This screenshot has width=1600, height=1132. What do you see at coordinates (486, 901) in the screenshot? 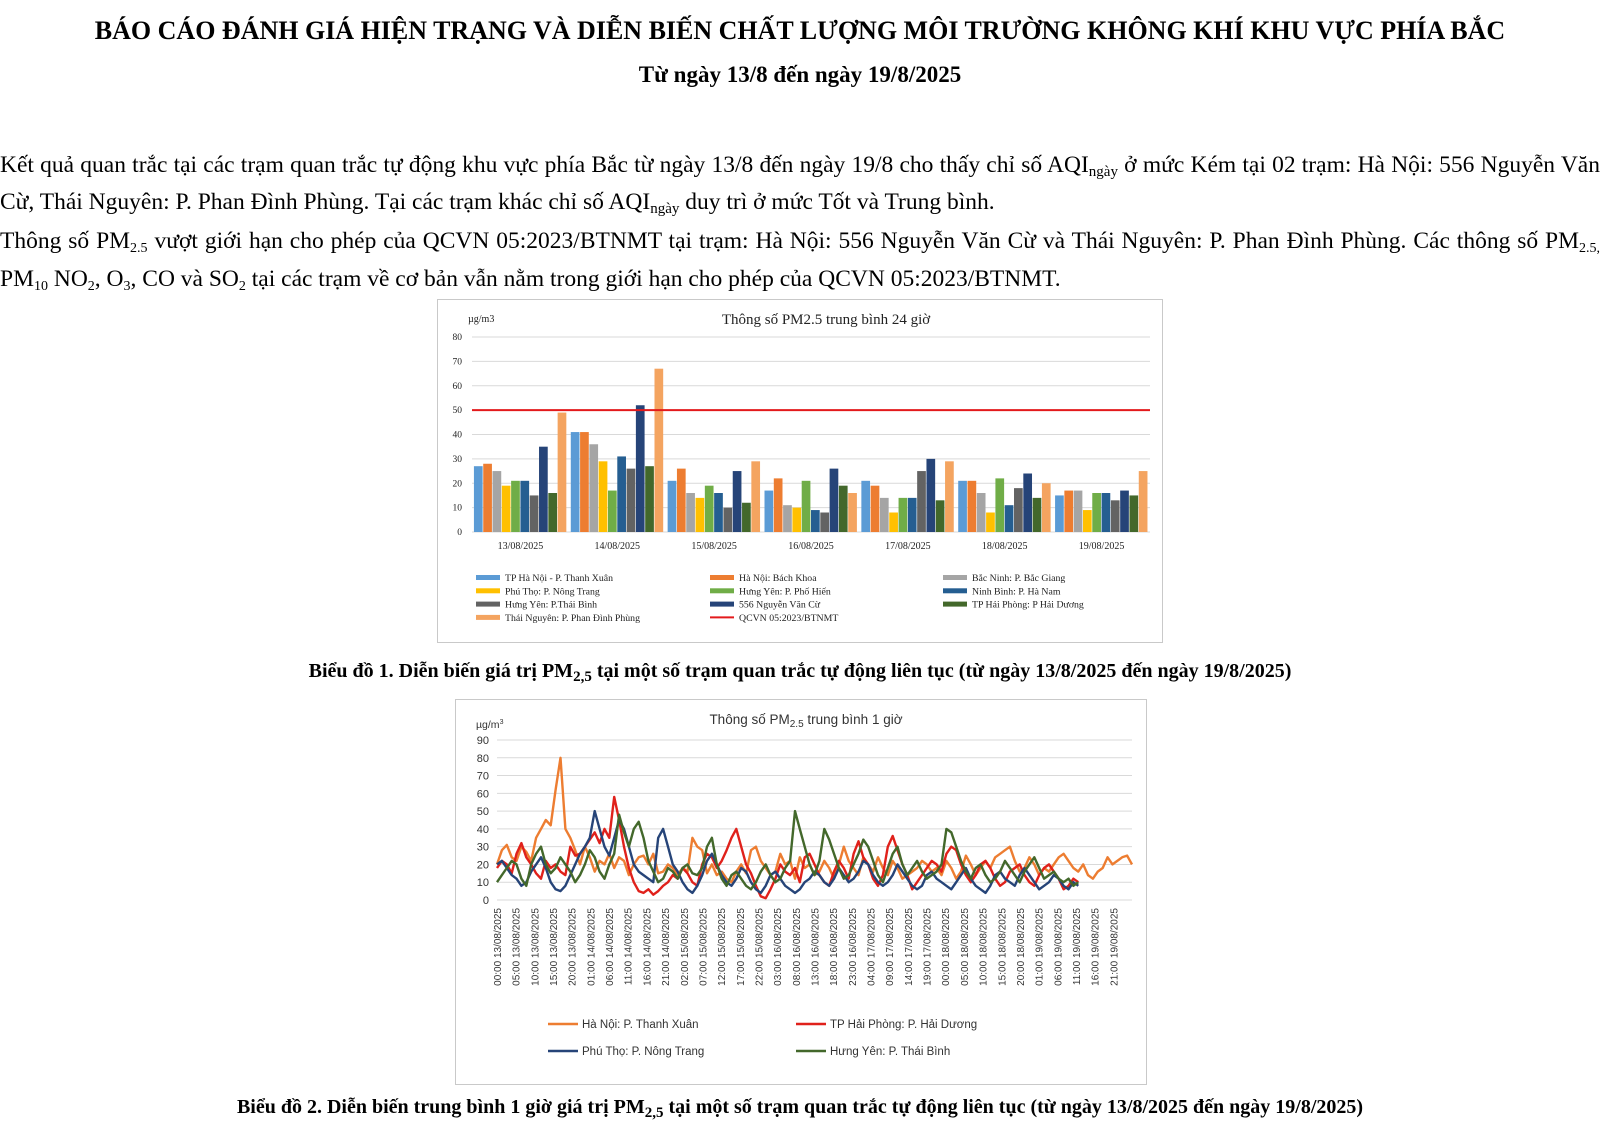
I see `y-tick-label: 0` at bounding box center [486, 901].